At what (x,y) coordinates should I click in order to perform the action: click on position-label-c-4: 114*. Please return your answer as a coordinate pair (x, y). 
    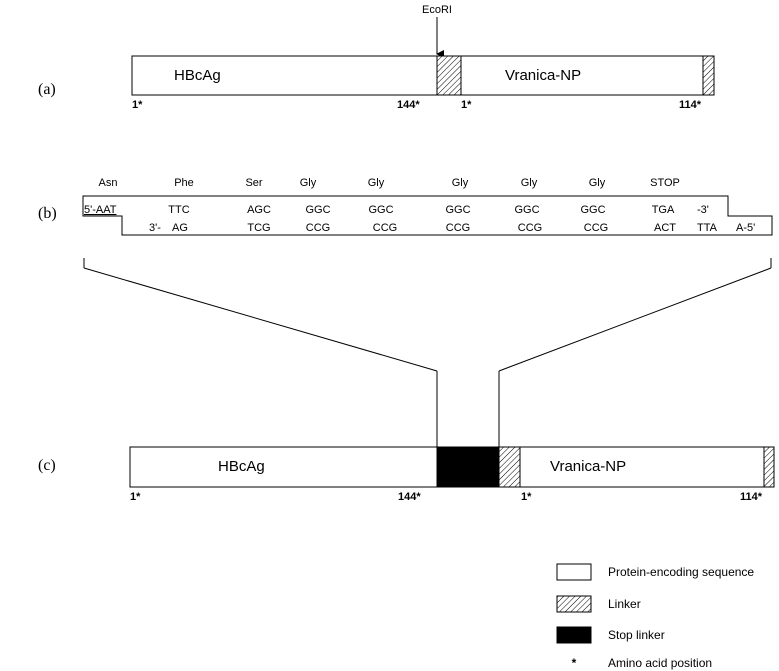
    Looking at the image, I should click on (751, 497).